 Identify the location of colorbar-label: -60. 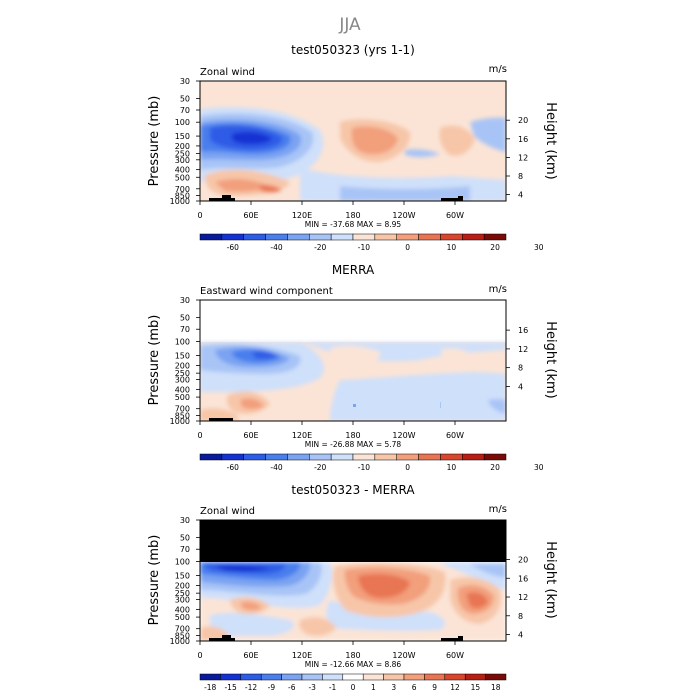
(233, 467).